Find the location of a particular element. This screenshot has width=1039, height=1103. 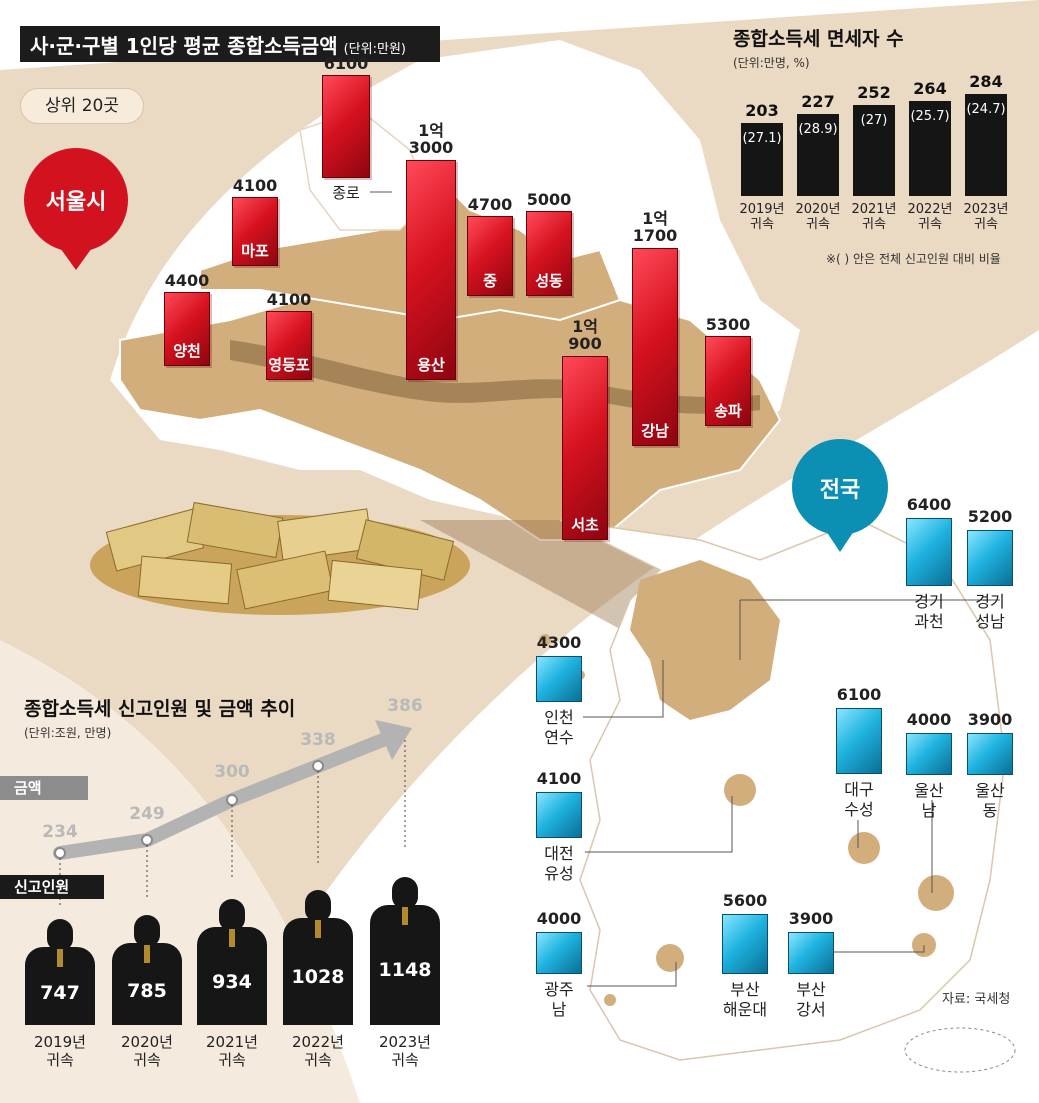

nationwide-region-label: 대전 유성 is located at coordinates (559, 863).